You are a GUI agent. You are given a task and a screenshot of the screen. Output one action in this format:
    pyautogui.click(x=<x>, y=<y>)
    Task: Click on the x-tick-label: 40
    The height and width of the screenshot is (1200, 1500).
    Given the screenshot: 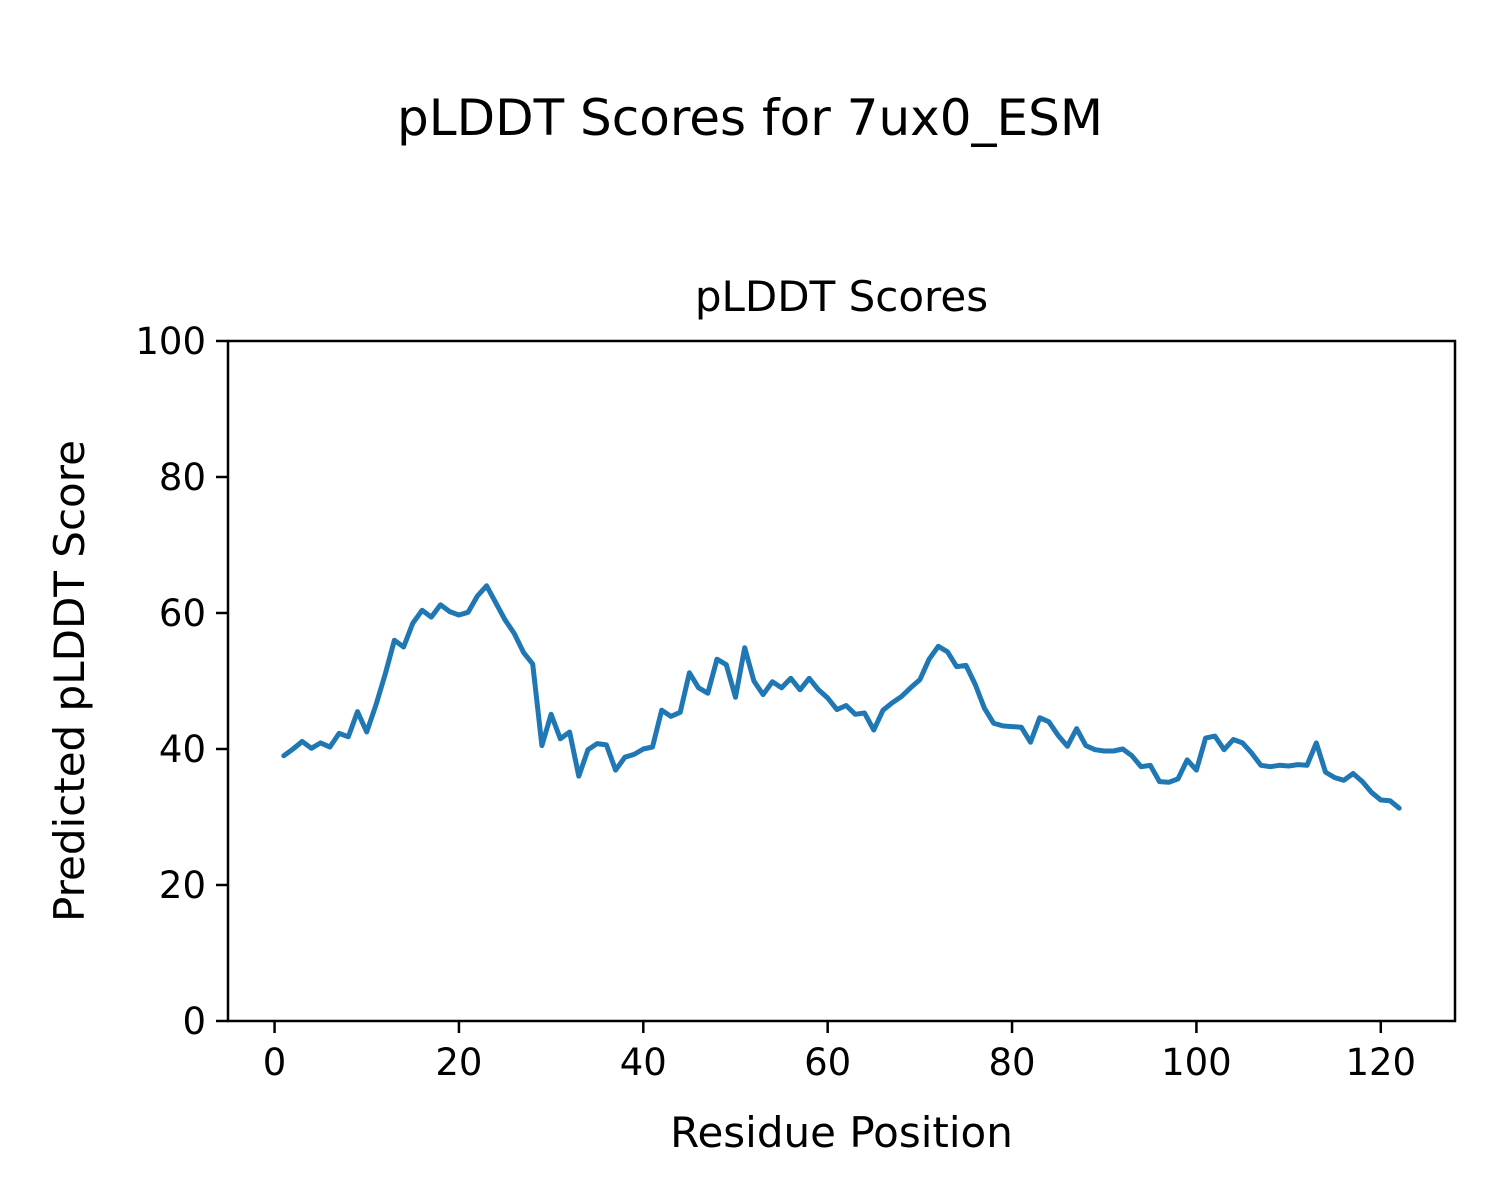 What is the action you would take?
    pyautogui.click(x=643, y=1062)
    